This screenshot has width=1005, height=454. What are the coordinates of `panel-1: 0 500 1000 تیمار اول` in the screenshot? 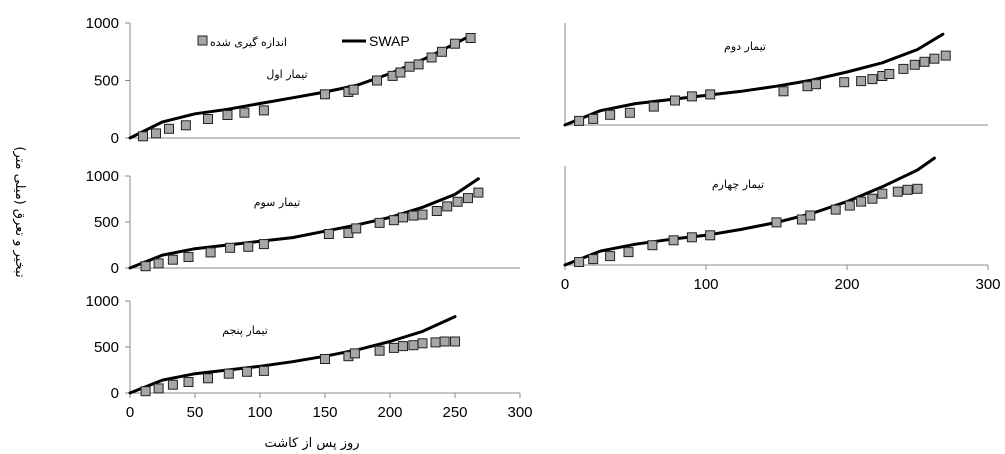 It's located at (303, 81).